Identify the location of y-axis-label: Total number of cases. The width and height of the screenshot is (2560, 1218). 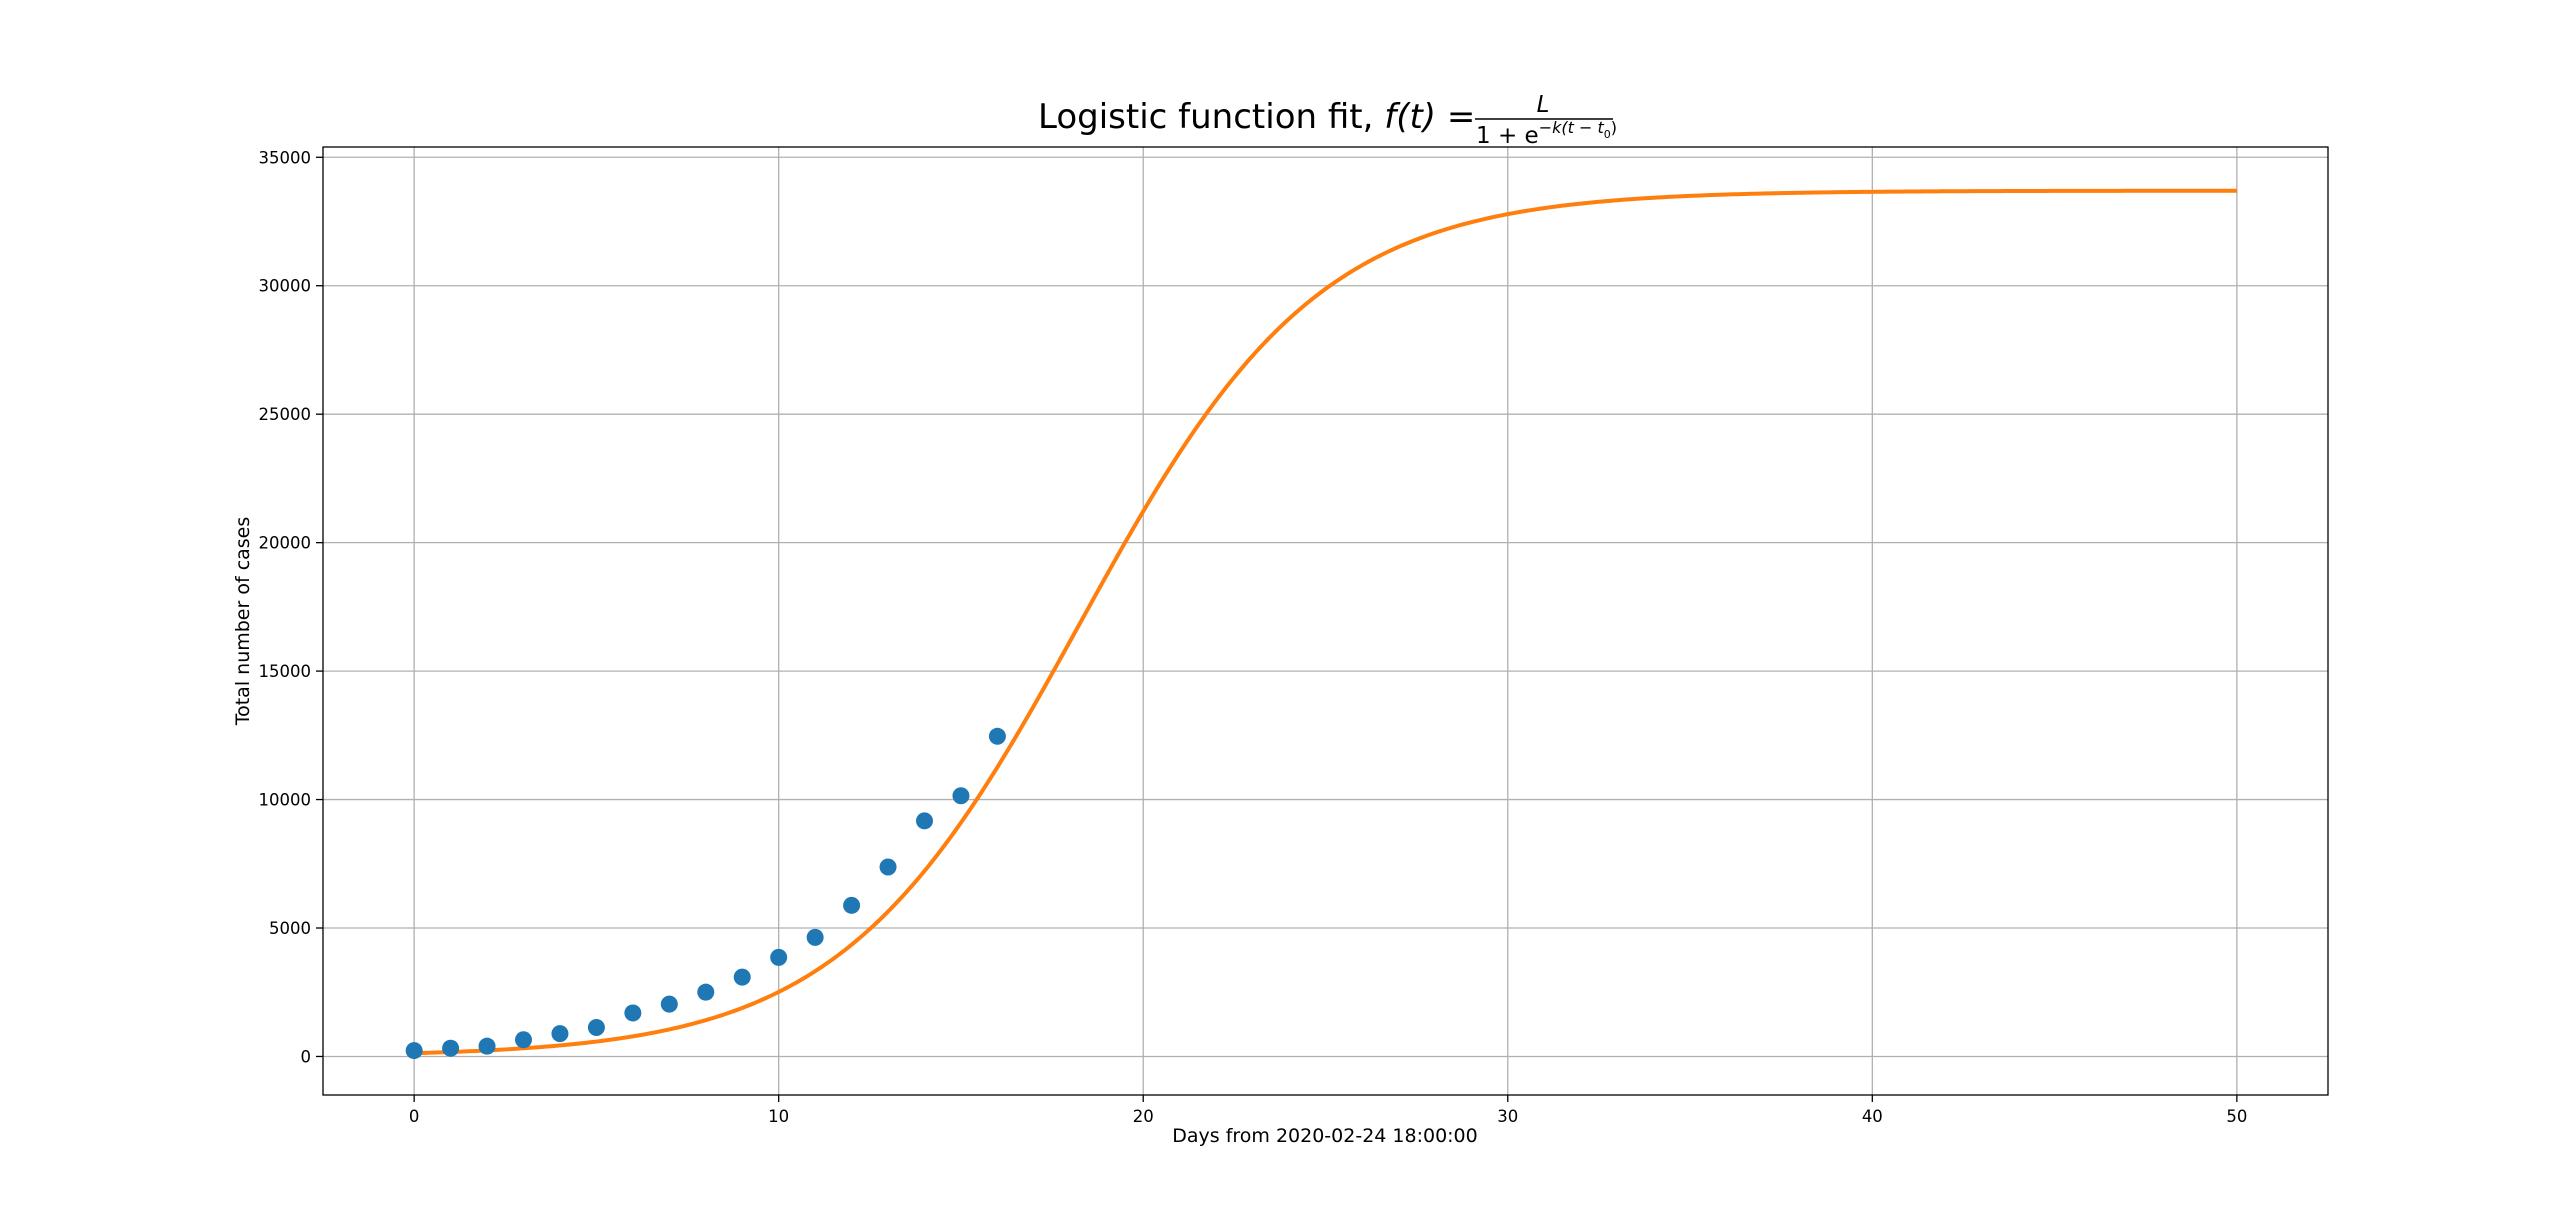
(243, 622).